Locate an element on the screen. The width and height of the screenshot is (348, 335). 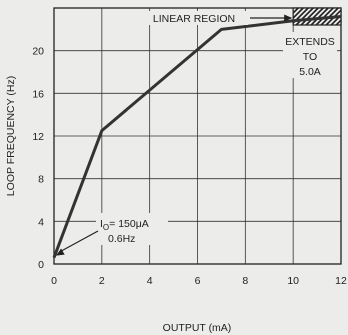
x-axis-label: OUTPUT (mA) is located at coordinates (197, 328).